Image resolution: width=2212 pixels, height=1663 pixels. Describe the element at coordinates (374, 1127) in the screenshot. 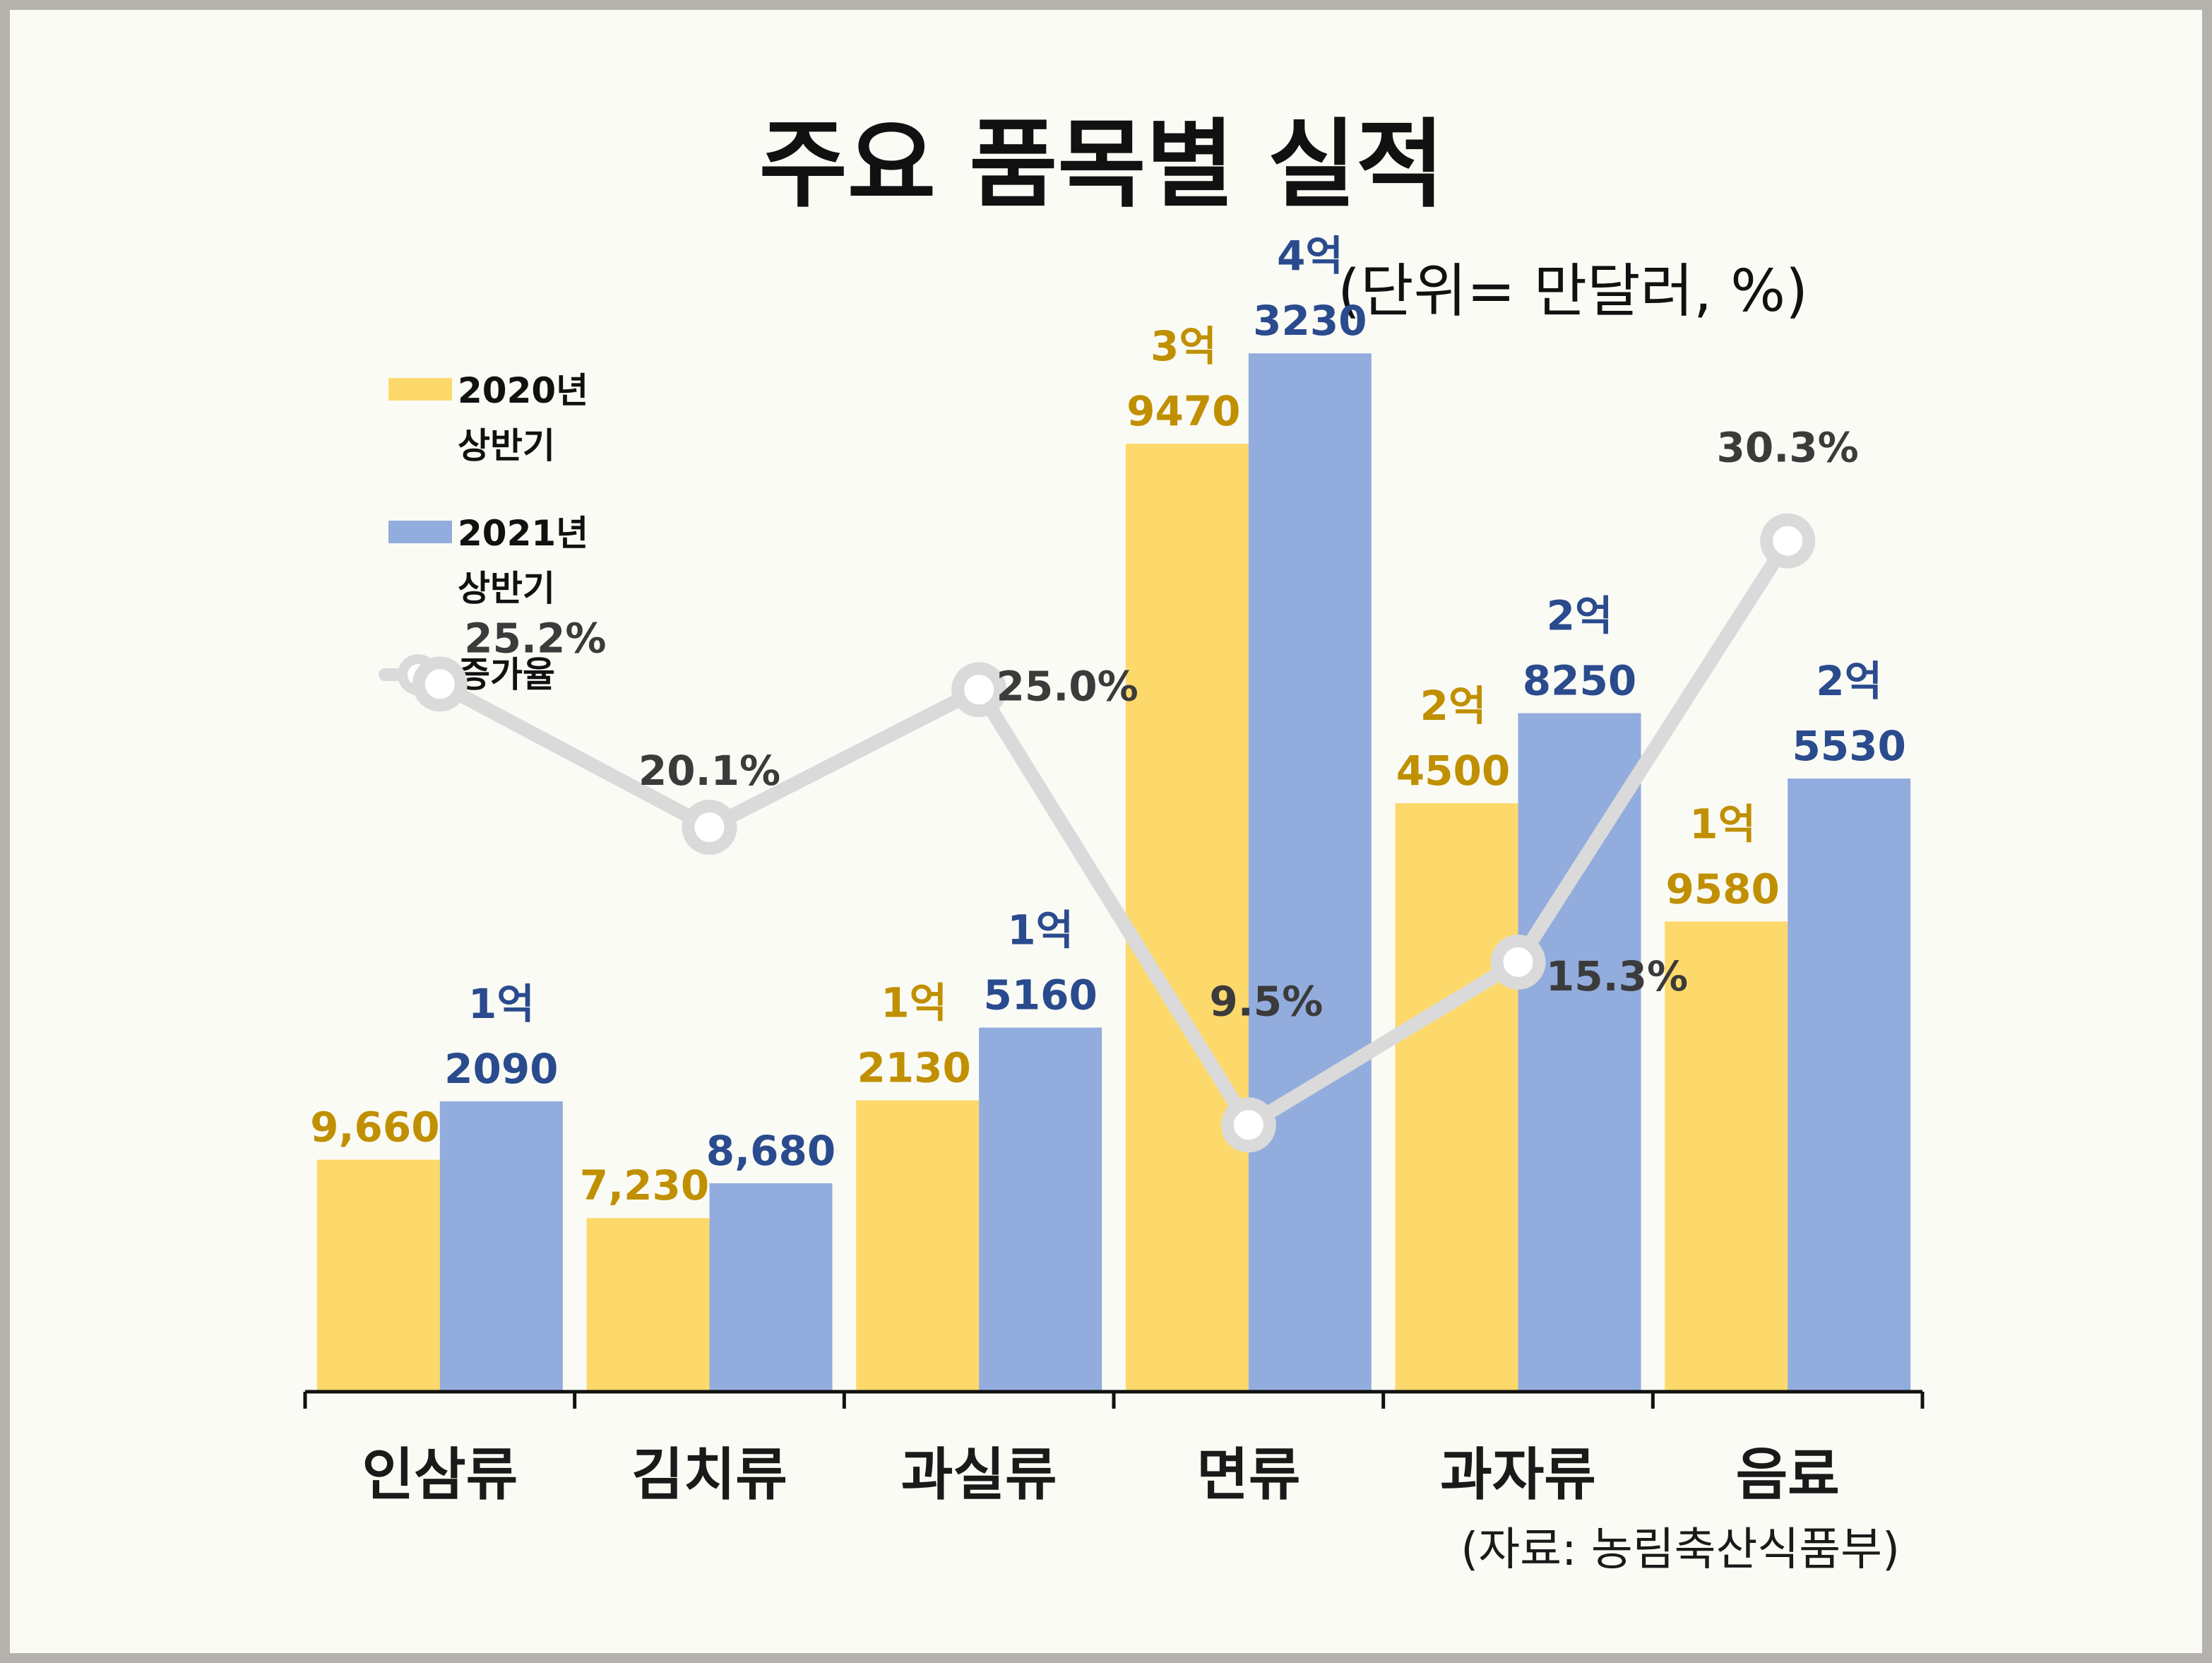

I see `data-label-2020: 9,660` at that location.